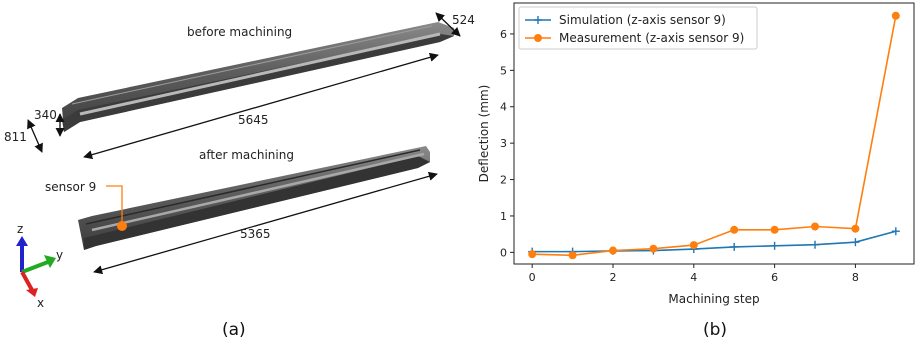 This screenshot has width=920, height=347. Describe the element at coordinates (484, 134) in the screenshot. I see `y-axis-label: Deflection (mm)` at that location.